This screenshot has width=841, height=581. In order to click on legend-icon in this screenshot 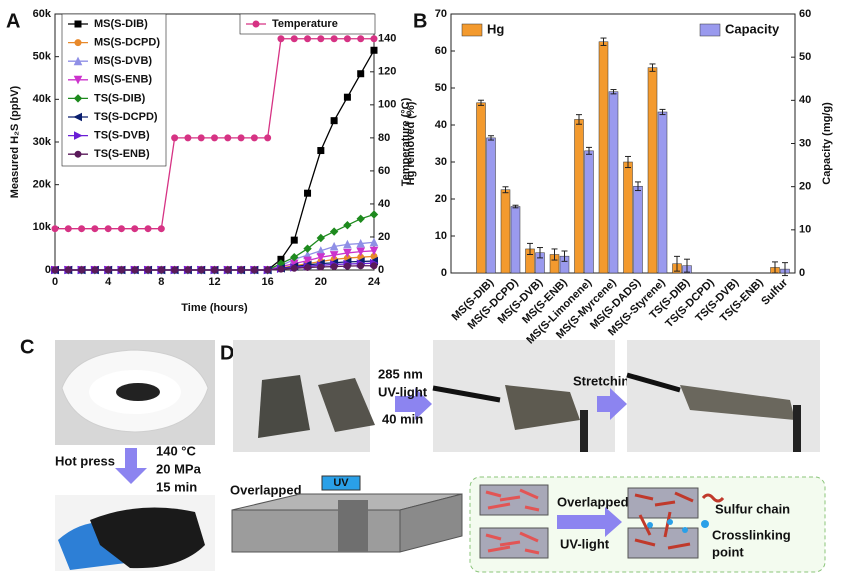, I will do `click(713, 498)`.